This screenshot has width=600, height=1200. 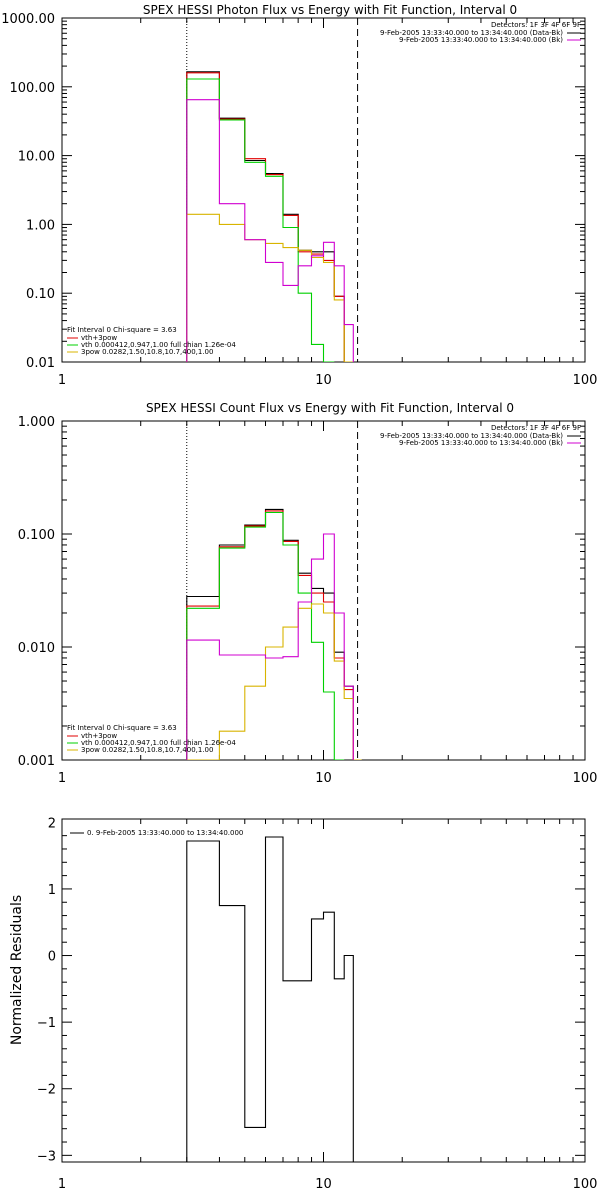 I want to click on y-tick-label: 100.00, so click(x=33, y=88).